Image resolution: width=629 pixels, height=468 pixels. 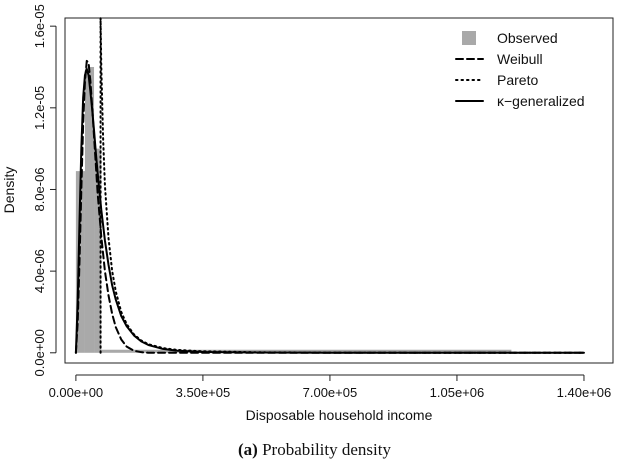 I want to click on legend-label-2: Weibull, so click(x=520, y=59).